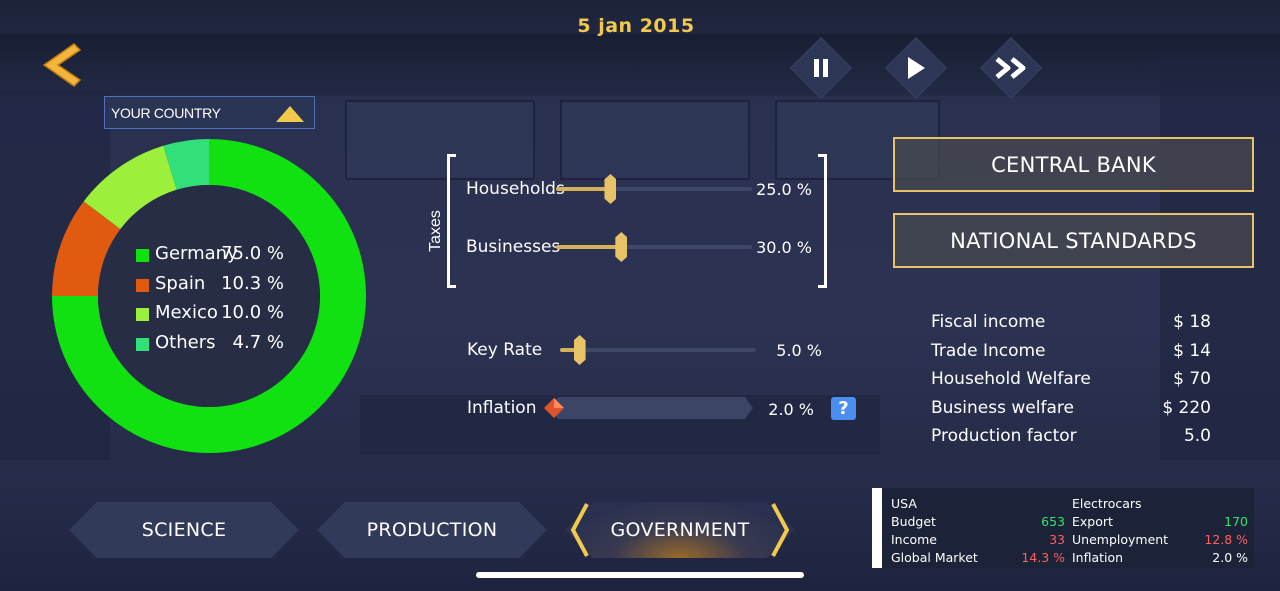 The height and width of the screenshot is (591, 1280). I want to click on pause-button, so click(821, 68).